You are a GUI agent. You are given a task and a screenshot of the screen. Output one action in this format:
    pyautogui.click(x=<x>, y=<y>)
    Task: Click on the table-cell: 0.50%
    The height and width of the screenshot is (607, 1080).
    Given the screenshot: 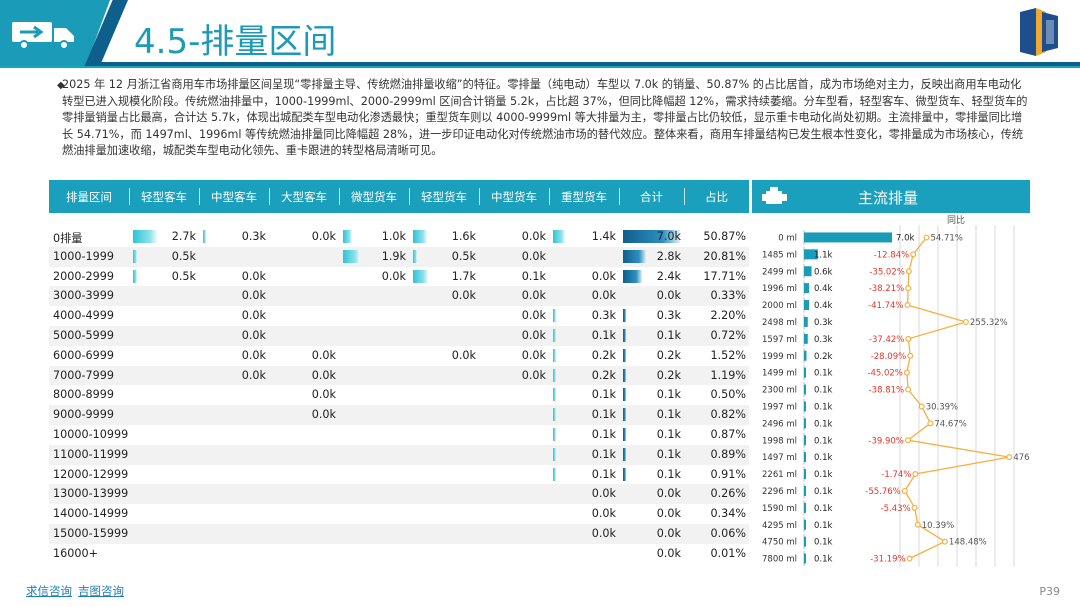 What is the action you would take?
    pyautogui.click(x=716, y=395)
    